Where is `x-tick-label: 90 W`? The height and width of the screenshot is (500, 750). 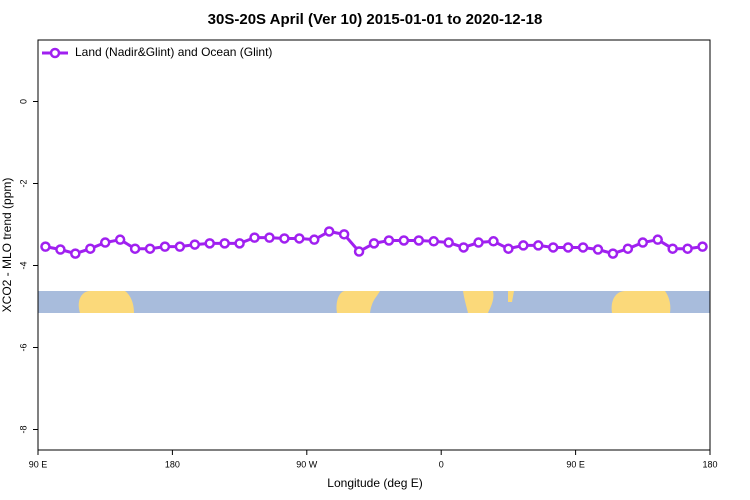
x-tick-label: 90 W is located at coordinates (307, 464).